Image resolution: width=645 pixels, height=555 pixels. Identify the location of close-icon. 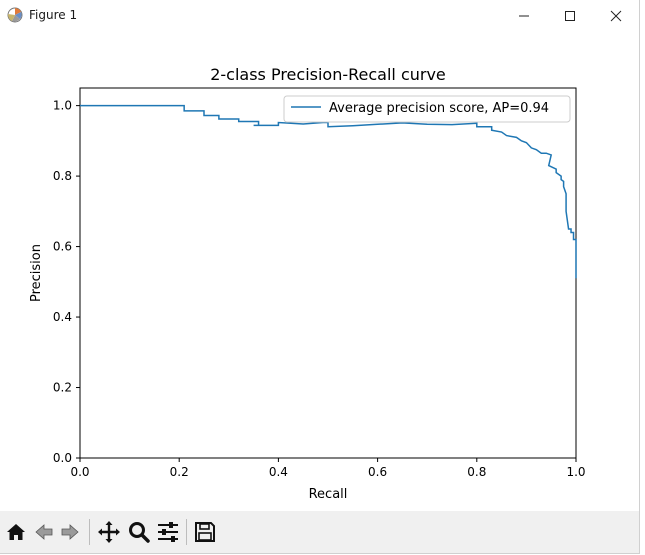
(616, 16).